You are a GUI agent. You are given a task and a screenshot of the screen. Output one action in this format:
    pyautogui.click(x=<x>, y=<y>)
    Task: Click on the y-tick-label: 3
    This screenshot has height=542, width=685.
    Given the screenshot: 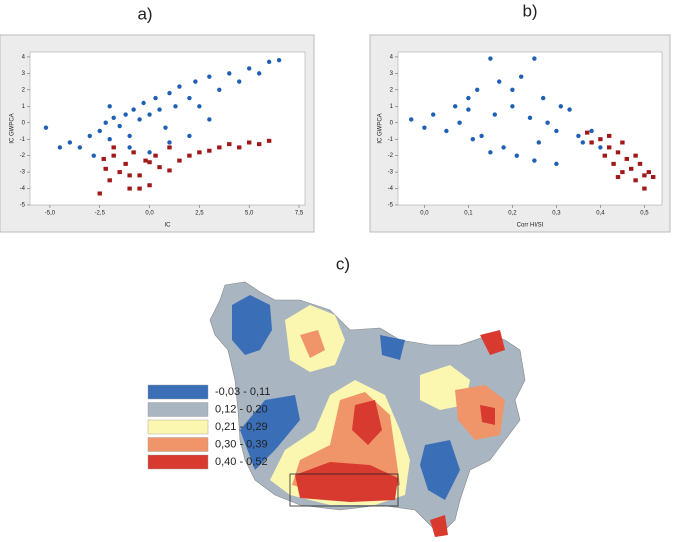 What is the action you would take?
    pyautogui.click(x=392, y=74)
    